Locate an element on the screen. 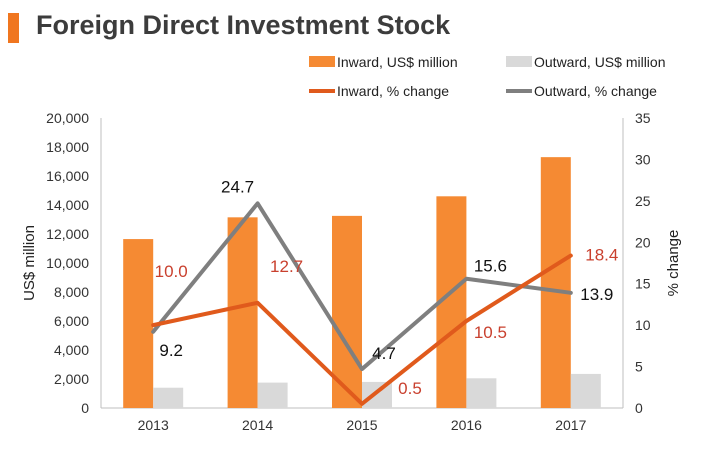  bar-inward-2017 is located at coordinates (555, 282).